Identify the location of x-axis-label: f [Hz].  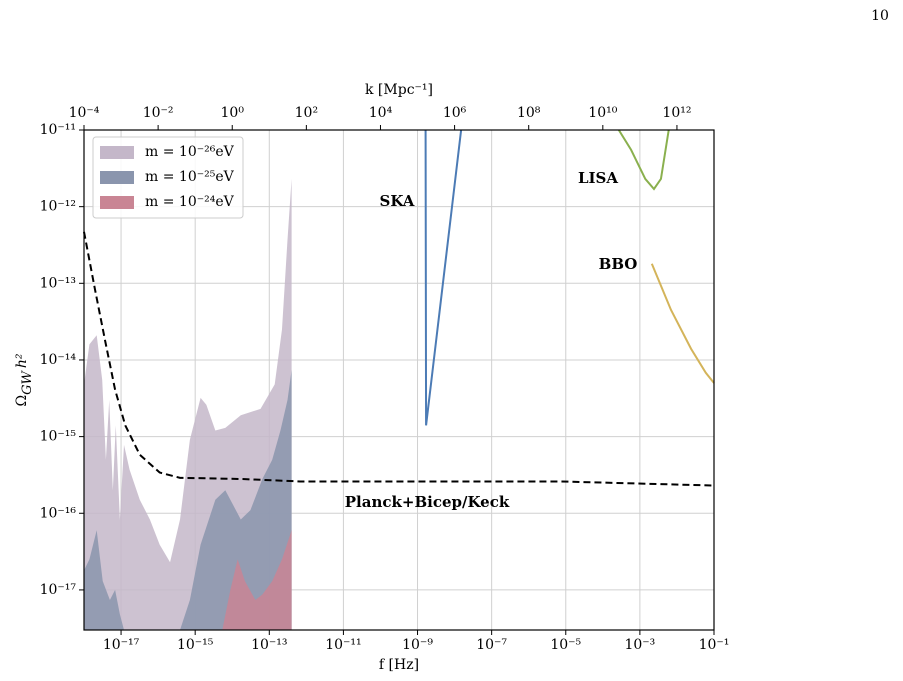
(399, 665).